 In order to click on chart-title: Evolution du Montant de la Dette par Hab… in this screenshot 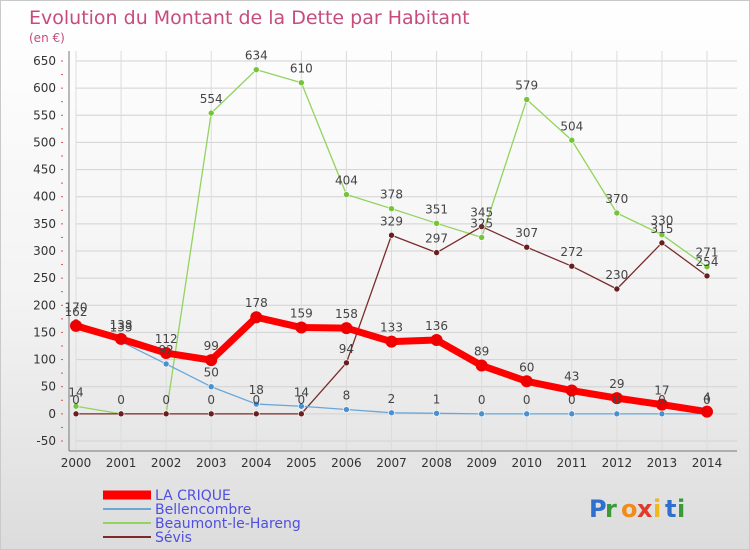, I will do `click(249, 18)`.